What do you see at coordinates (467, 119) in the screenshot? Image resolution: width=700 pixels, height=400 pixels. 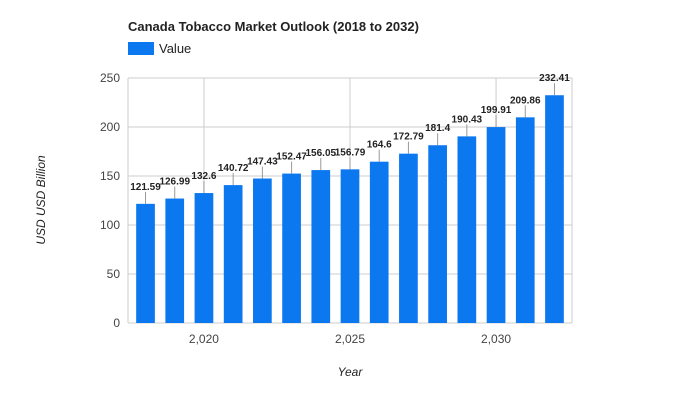 I see `data-label: 190.43` at bounding box center [467, 119].